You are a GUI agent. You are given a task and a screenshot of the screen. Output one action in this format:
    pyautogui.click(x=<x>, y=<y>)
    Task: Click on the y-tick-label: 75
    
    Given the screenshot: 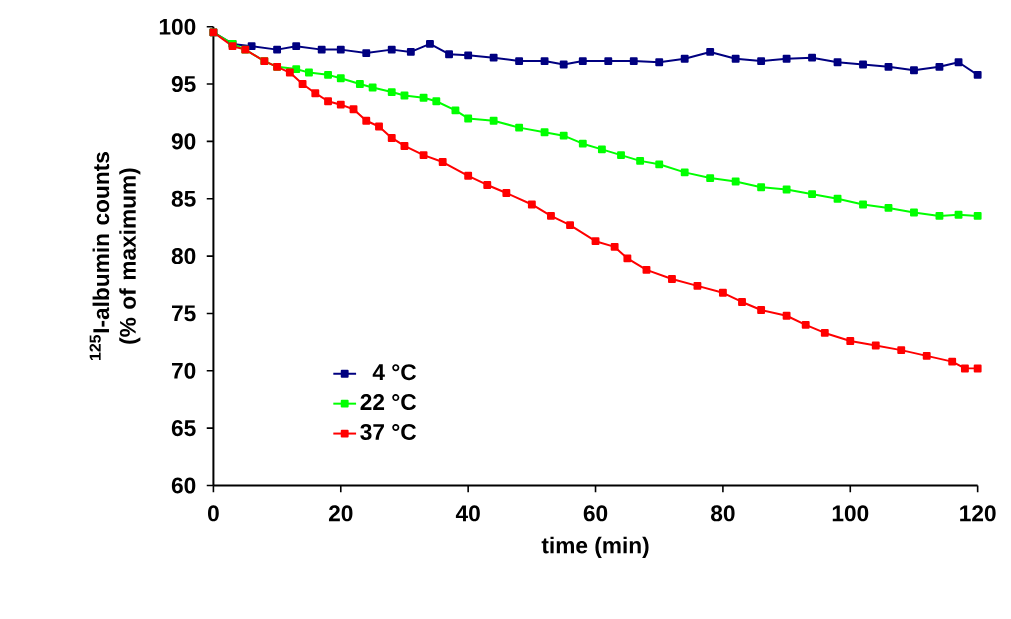 What is the action you would take?
    pyautogui.click(x=184, y=313)
    